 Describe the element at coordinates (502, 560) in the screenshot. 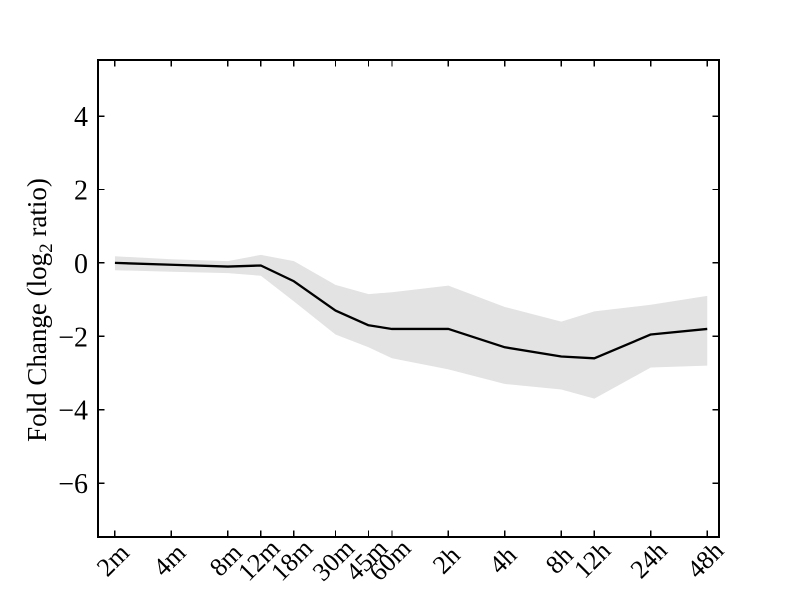

I see `x-tick-label: 4h` at that location.